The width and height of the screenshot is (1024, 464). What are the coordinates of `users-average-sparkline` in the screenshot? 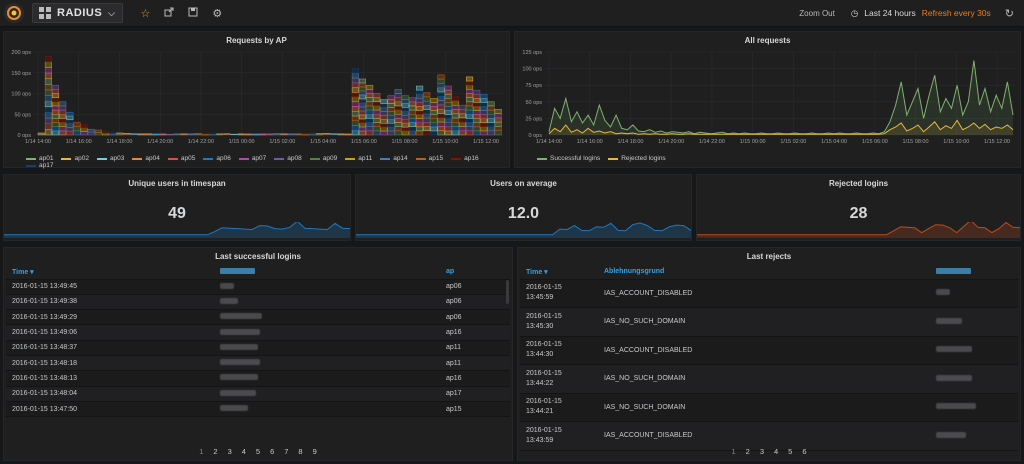 It's located at (523, 230).